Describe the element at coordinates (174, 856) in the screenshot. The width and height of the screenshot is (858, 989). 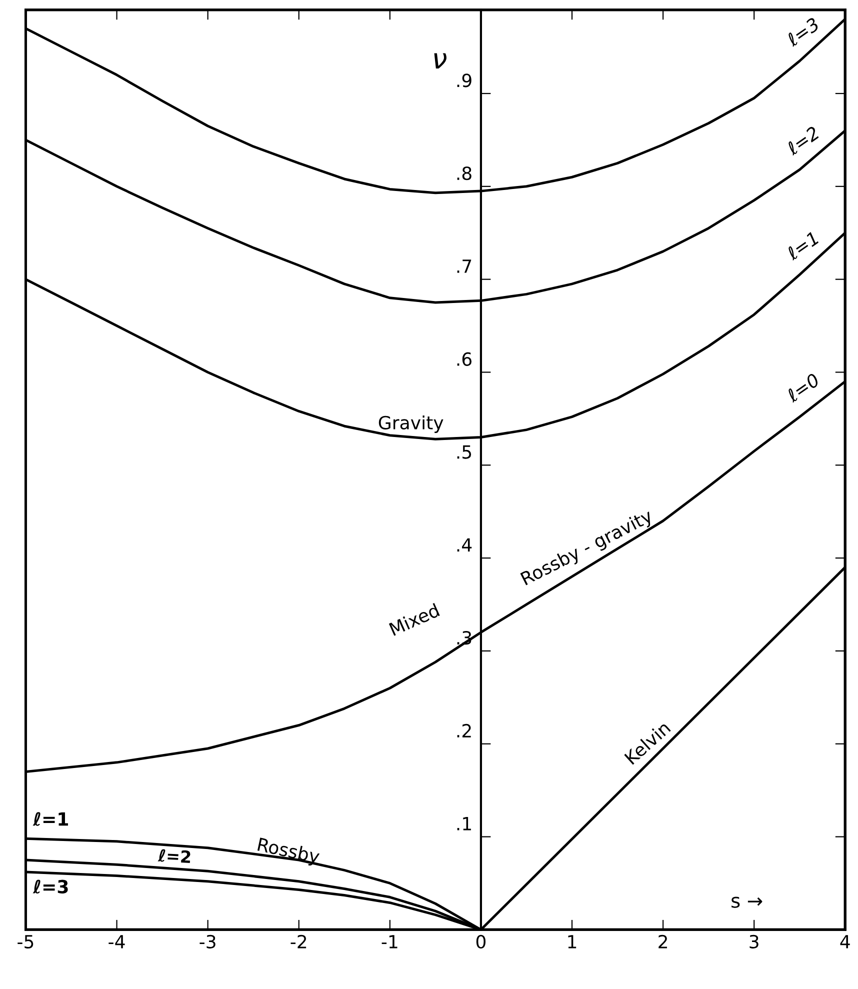
I see `series-label: ℓ=2` at that location.